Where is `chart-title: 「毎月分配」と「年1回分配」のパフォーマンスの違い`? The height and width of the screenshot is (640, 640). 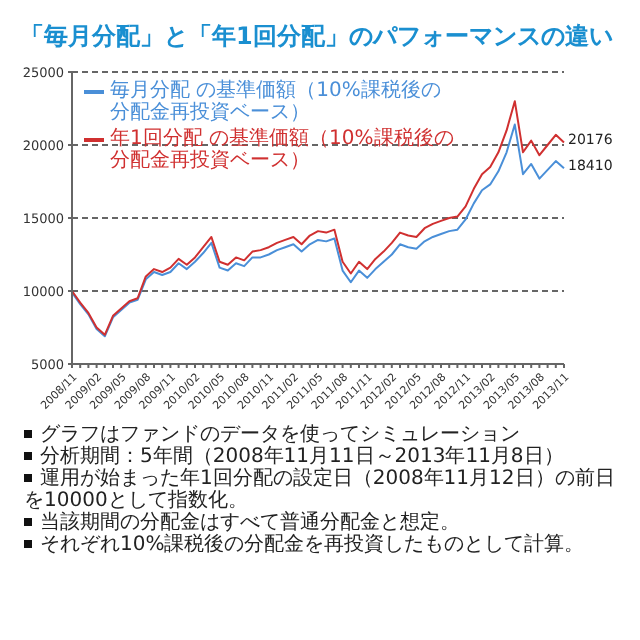
chart-title: 「毎月分配」と「年1回分配」のパフォーマンスの違い is located at coordinates (316, 37).